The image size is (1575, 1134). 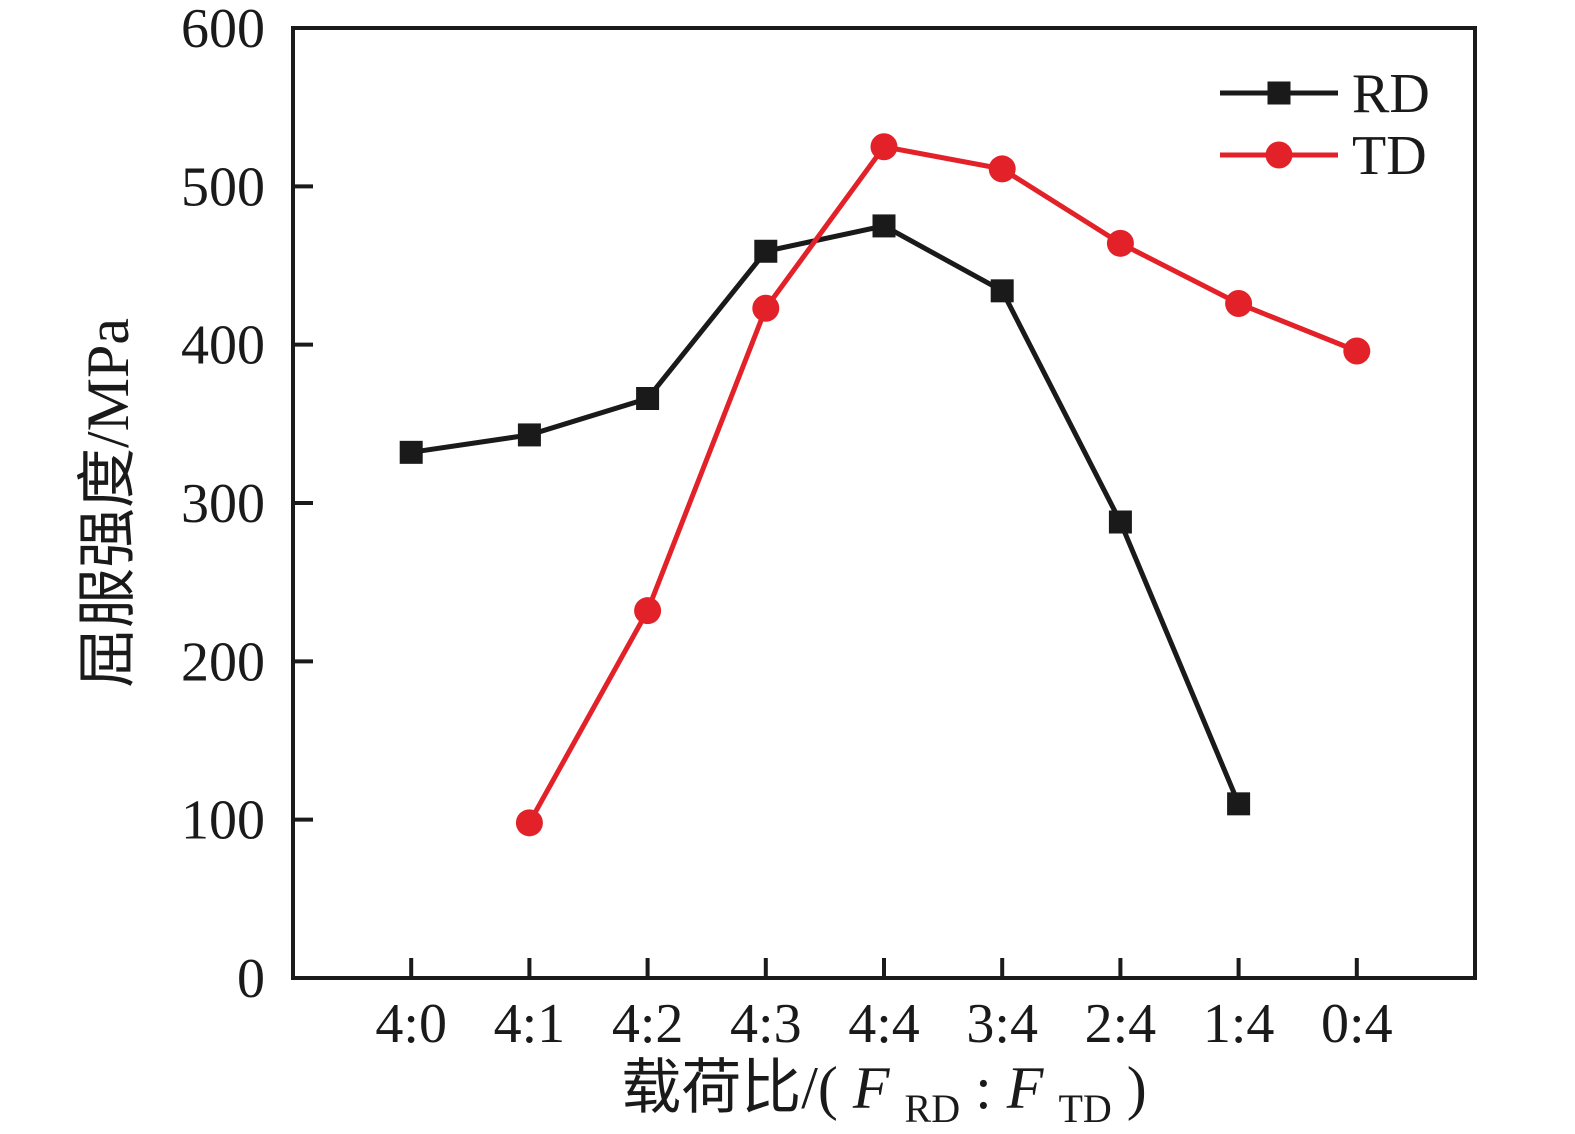 I want to click on legend-circle-marker-td, so click(x=1279, y=155).